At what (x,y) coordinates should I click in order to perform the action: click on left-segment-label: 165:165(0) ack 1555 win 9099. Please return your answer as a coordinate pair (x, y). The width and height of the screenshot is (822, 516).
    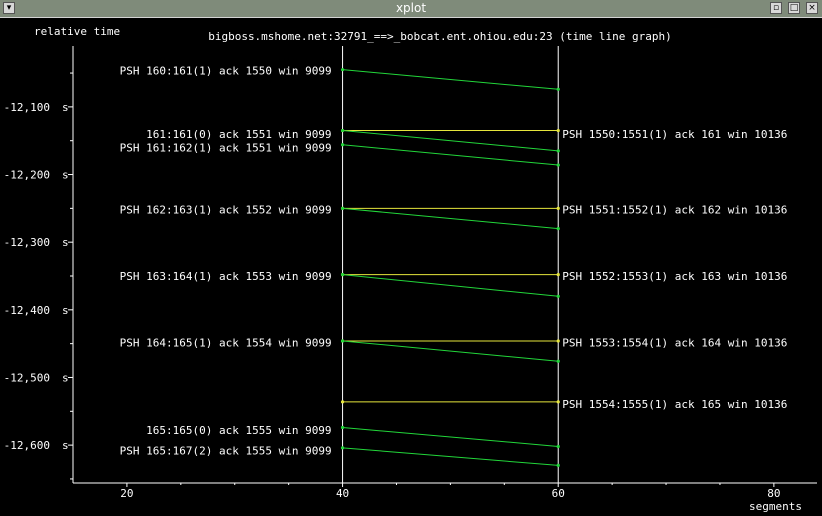
    Looking at the image, I should click on (238, 430).